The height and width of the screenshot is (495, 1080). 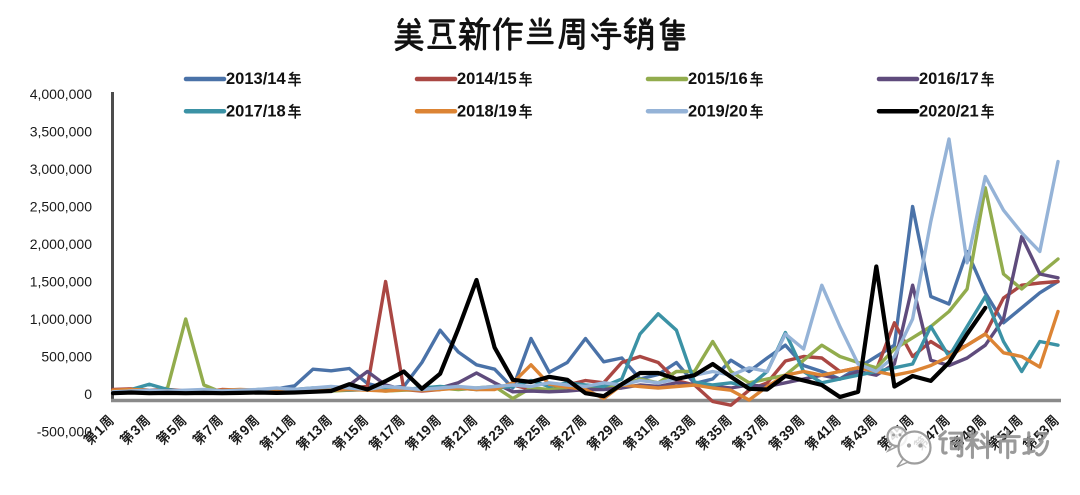 What do you see at coordinates (487, 111) in the screenshot?
I see `svg-text: 2018/19` at bounding box center [487, 111].